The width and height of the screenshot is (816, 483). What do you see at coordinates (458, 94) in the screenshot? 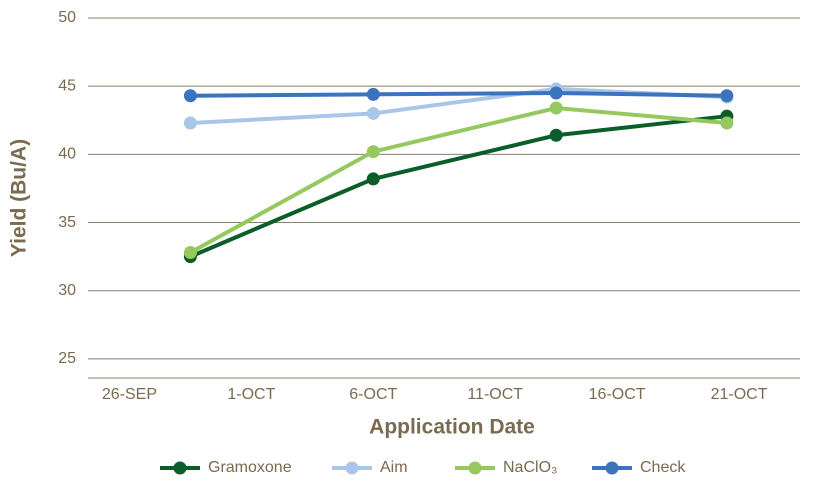
I see `series-line` at bounding box center [458, 94].